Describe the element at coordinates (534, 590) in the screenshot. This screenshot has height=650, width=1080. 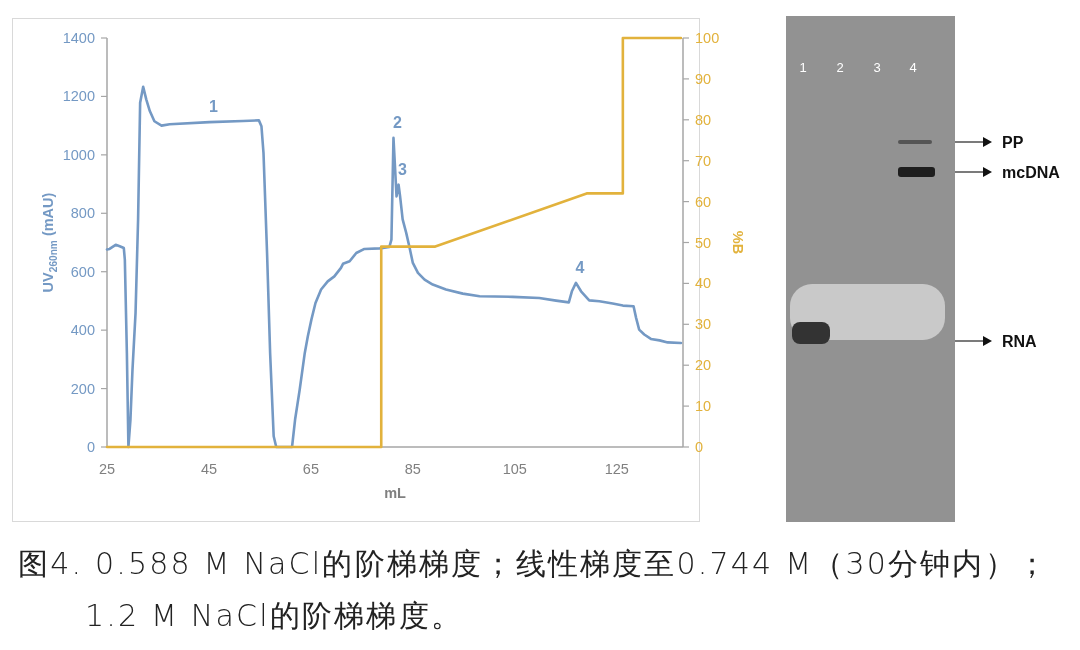
I see `caption: 图4. 0.588 M NaCl的阶梯梯度；线性梯度至0.744 M（30分钟内）；1.2 M NaCl的阶梯梯度。` at that location.